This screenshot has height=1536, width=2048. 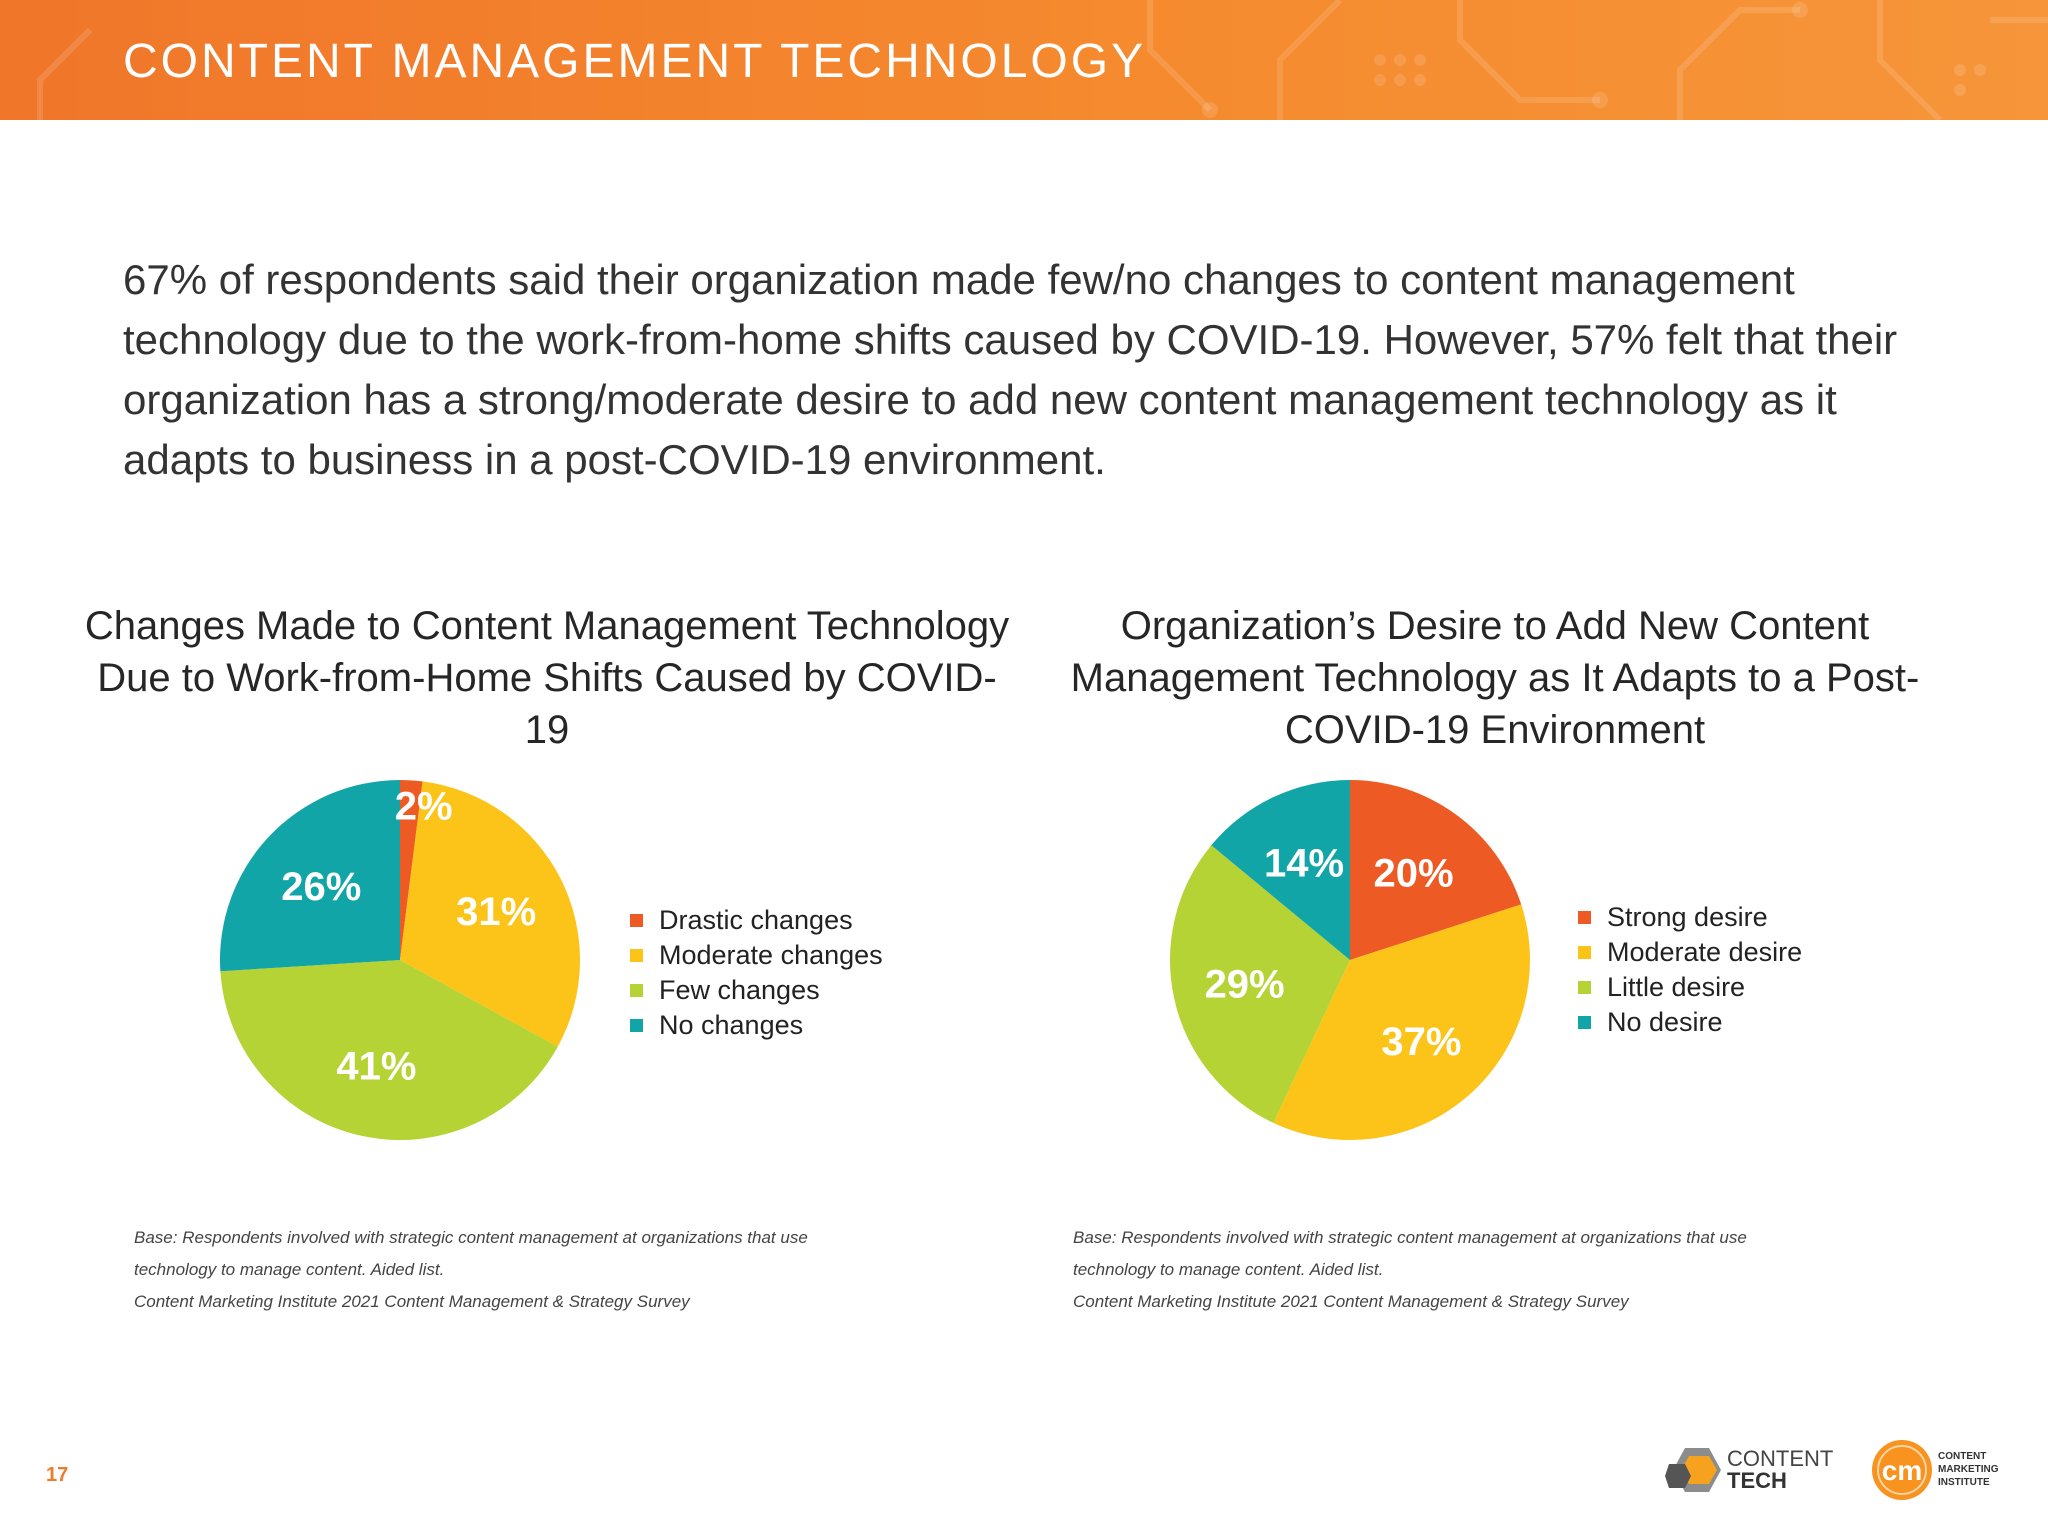 I want to click on contenttech-logo-line: TECH, so click(x=1757, y=1480).